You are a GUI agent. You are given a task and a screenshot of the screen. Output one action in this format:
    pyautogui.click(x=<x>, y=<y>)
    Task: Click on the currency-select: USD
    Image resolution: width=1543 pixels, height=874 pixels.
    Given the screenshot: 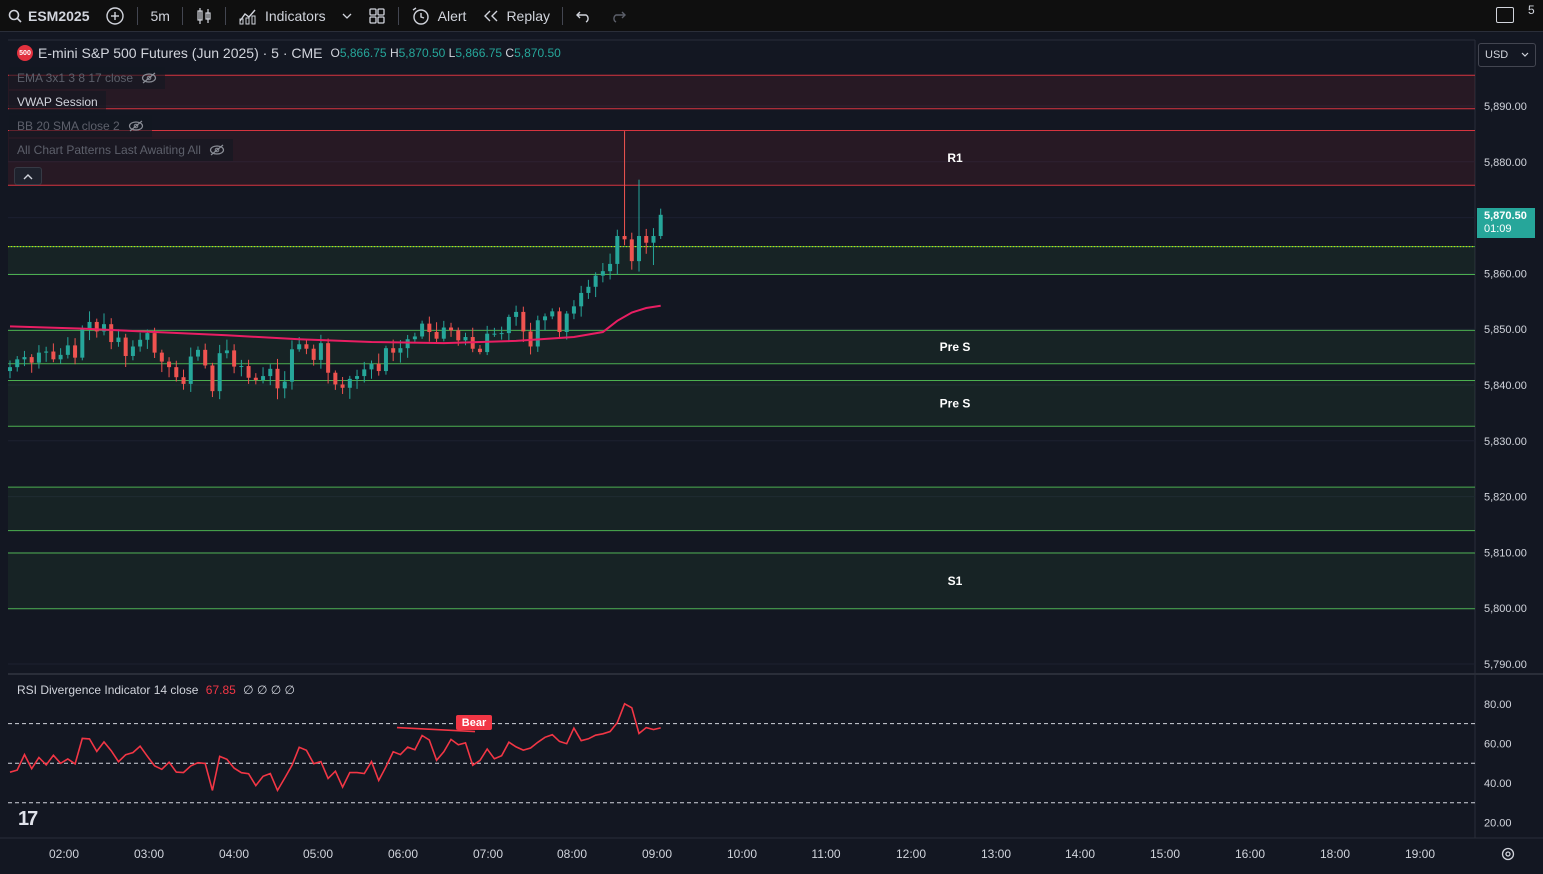 What is the action you would take?
    pyautogui.click(x=1507, y=55)
    